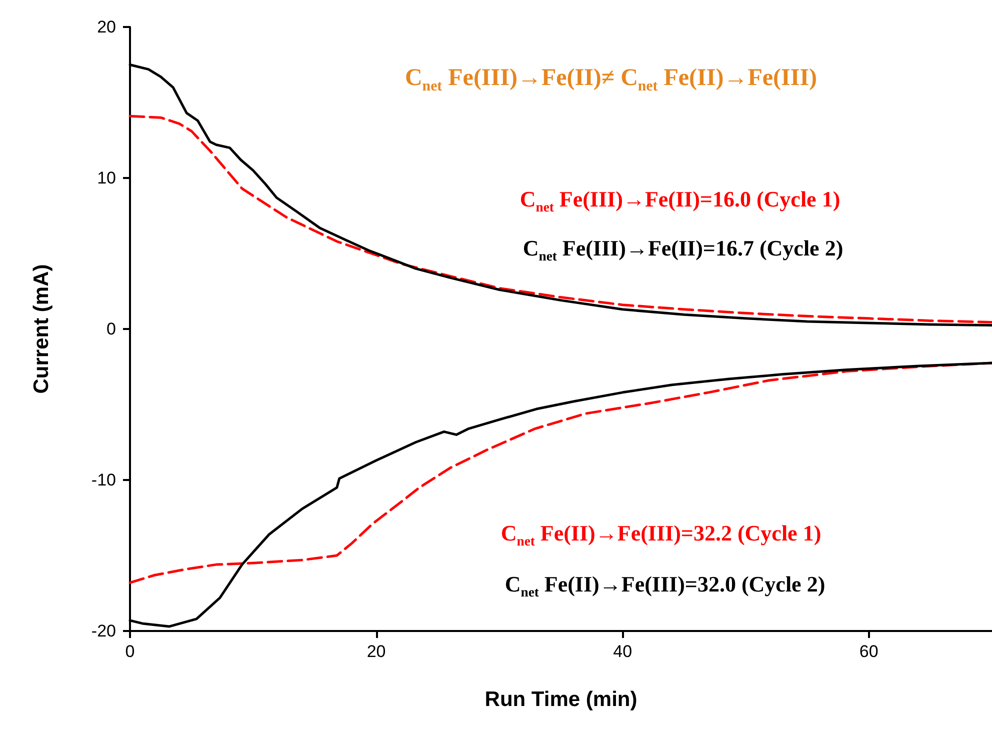 This screenshot has height=746, width=992. Describe the element at coordinates (106, 27) in the screenshot. I see `y-tick-label: 20` at that location.